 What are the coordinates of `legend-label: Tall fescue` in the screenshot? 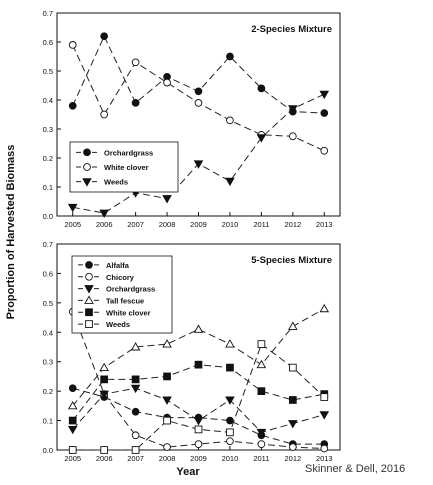 It's located at (125, 300).